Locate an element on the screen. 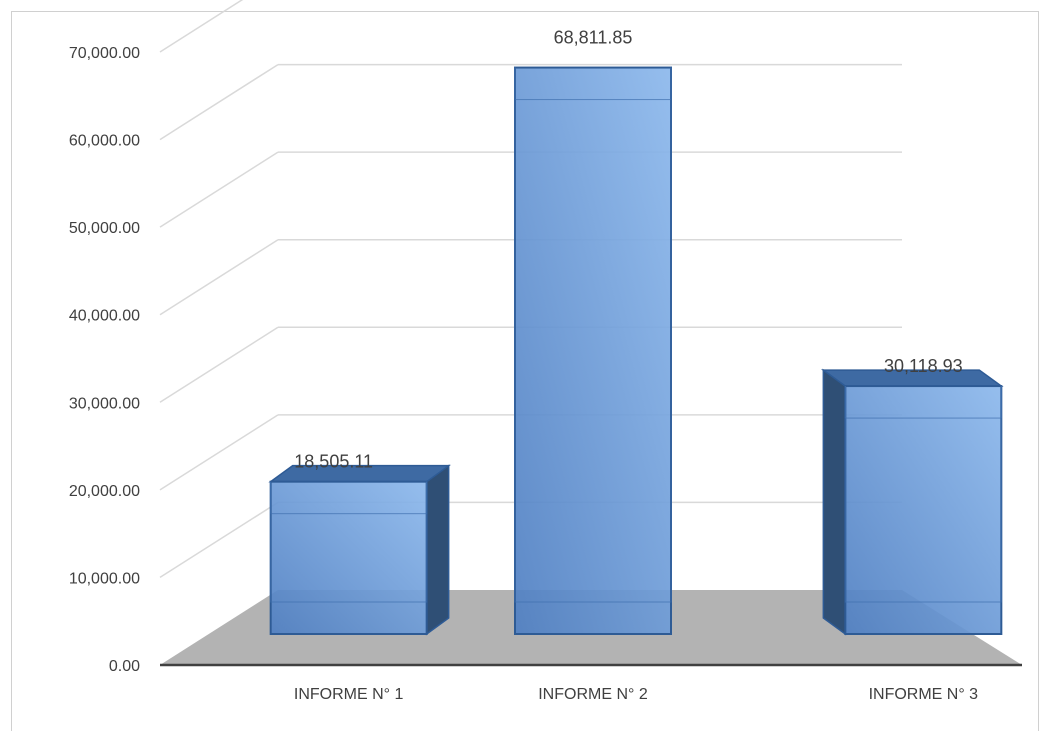 The width and height of the screenshot is (1051, 731). y-tick-label: 50,000.00 is located at coordinates (104, 228).